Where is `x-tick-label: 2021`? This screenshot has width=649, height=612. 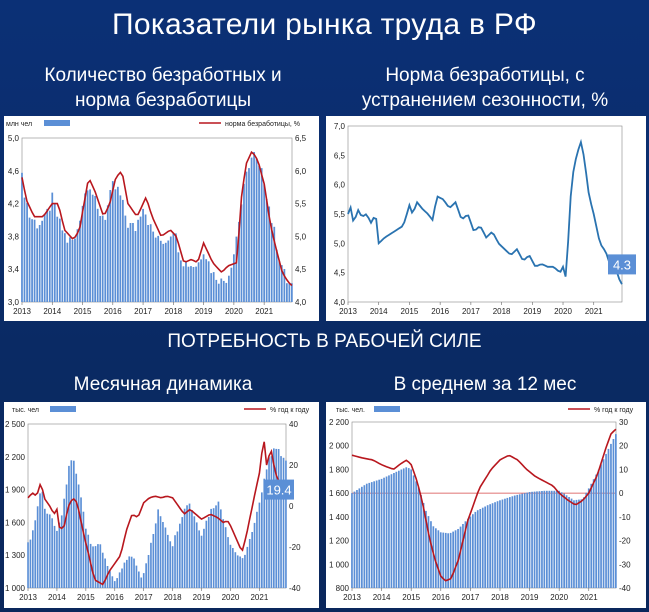
x-tick-label: 2021 is located at coordinates (589, 597).